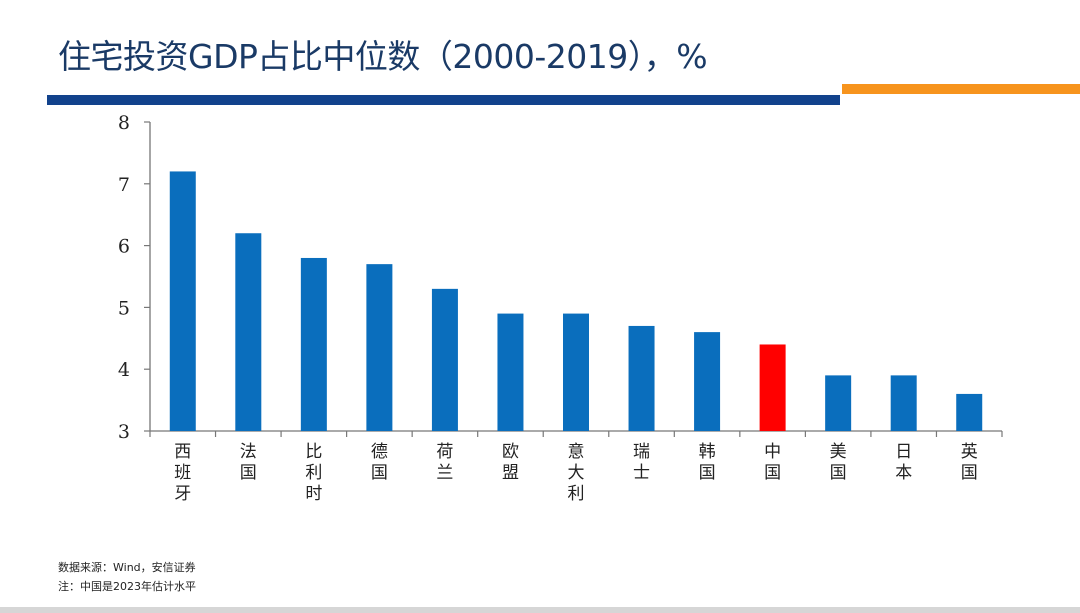 This screenshot has width=1080, height=613. I want to click on category-label: 欧盟, so click(510, 462).